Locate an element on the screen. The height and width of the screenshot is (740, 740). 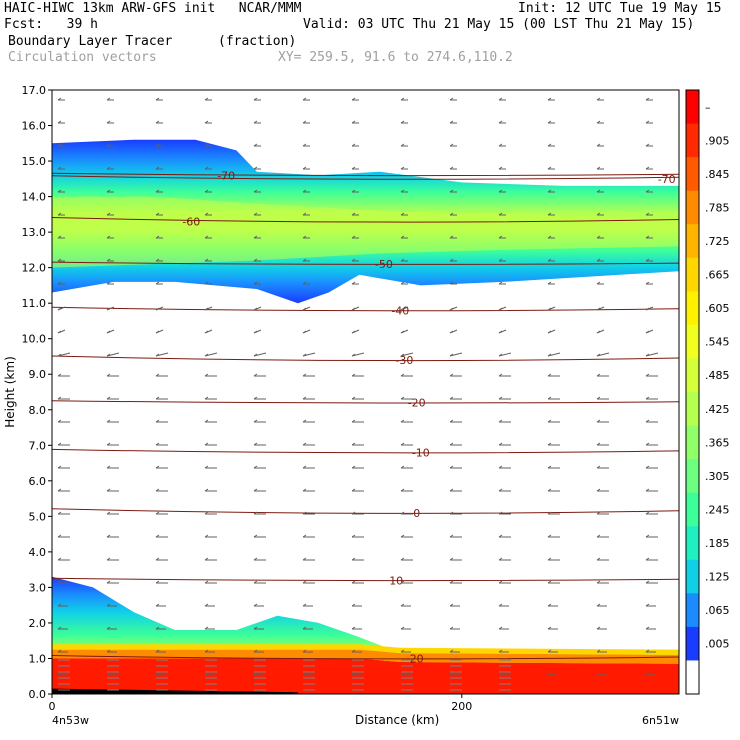
contour-label: -60 is located at coordinates (191, 222).